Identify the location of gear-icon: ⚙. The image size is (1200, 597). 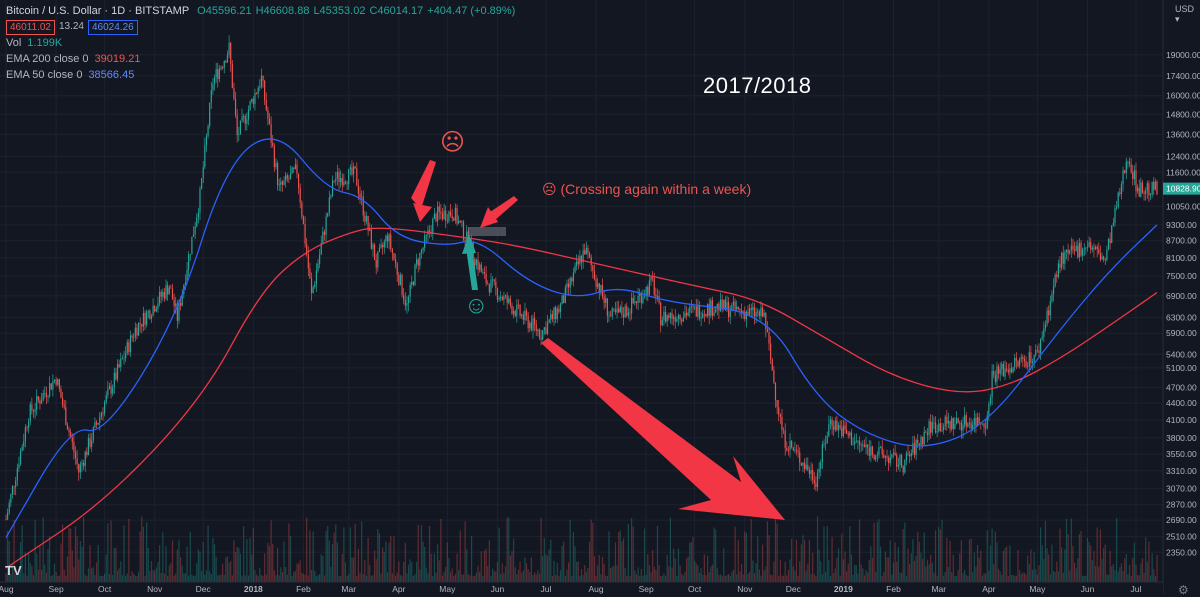
(1183, 590).